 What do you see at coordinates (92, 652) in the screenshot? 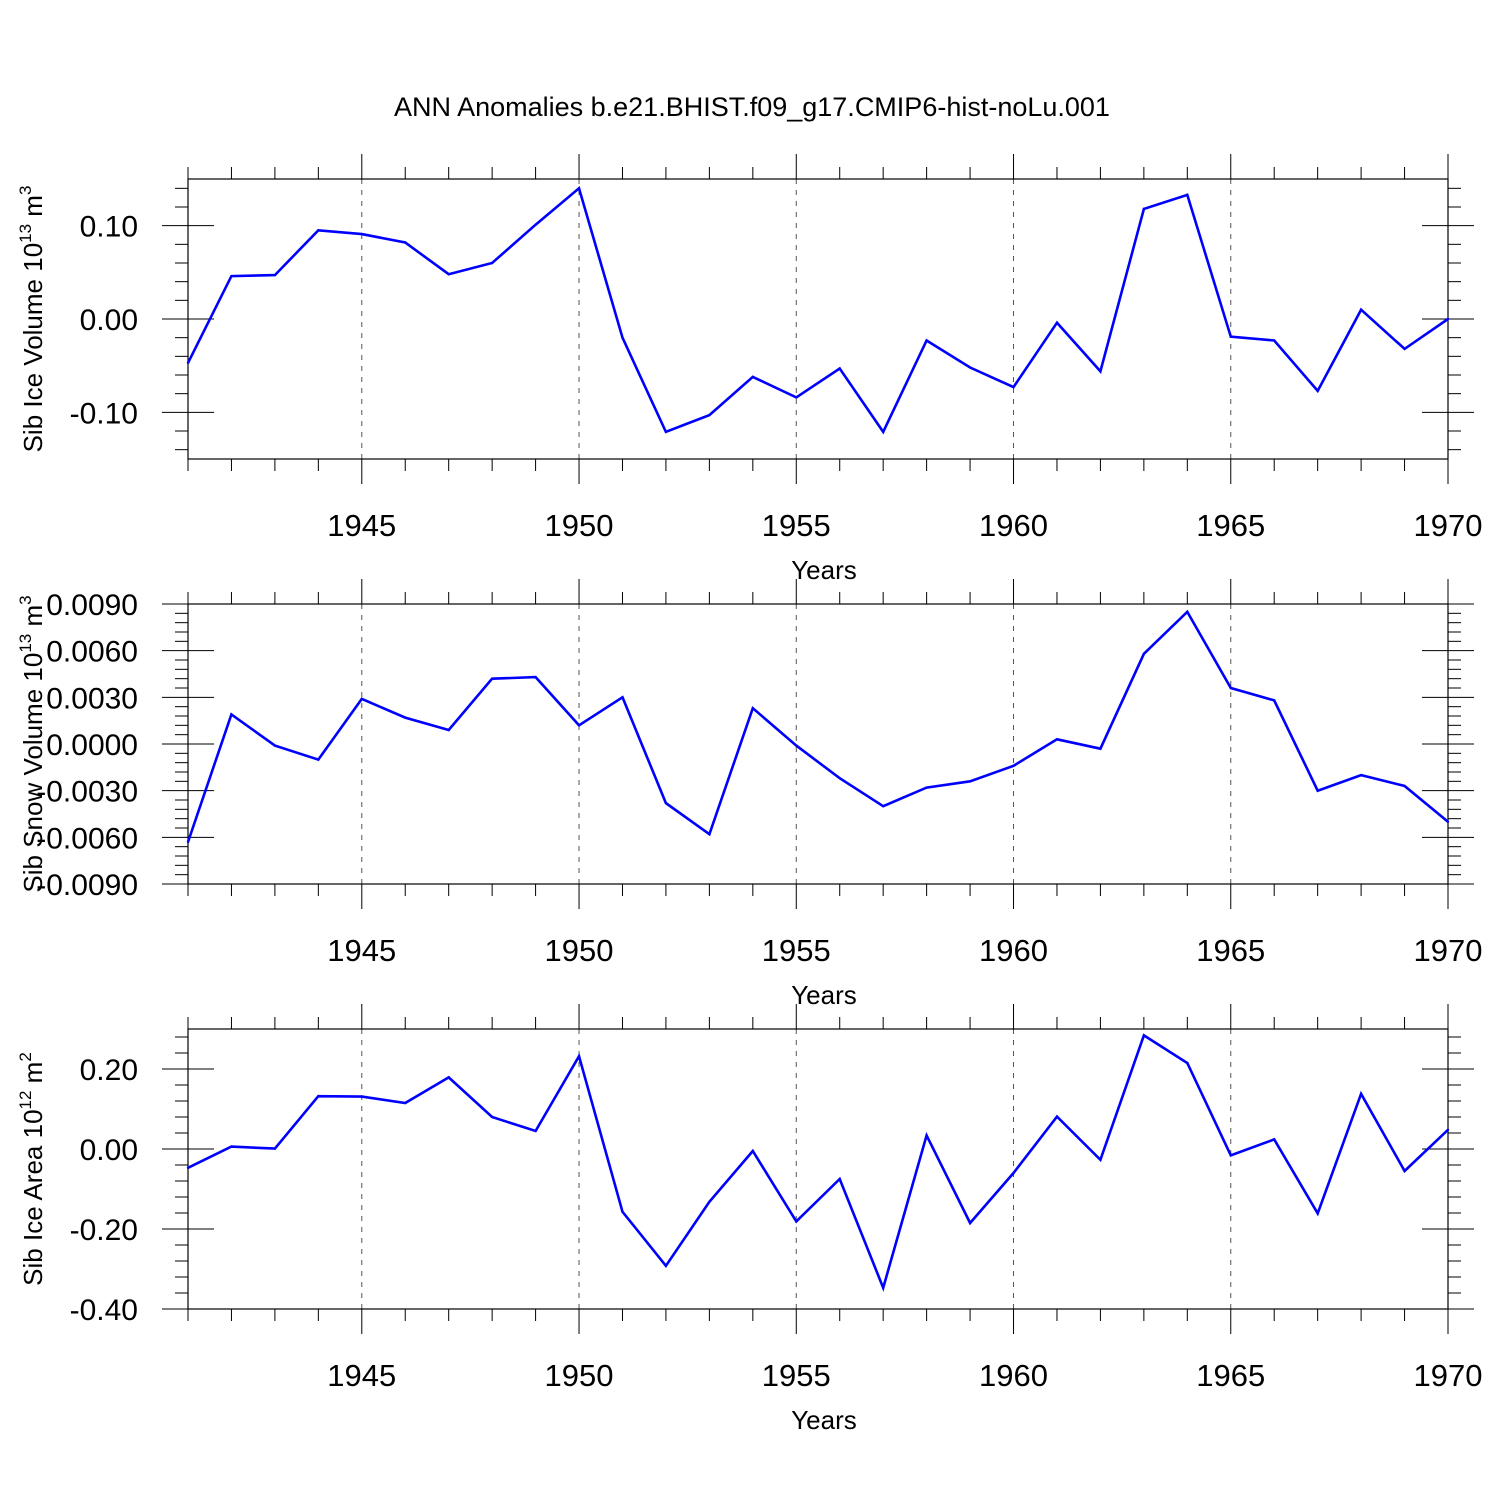
I see `y-tick-label: 0.0060` at bounding box center [92, 652].